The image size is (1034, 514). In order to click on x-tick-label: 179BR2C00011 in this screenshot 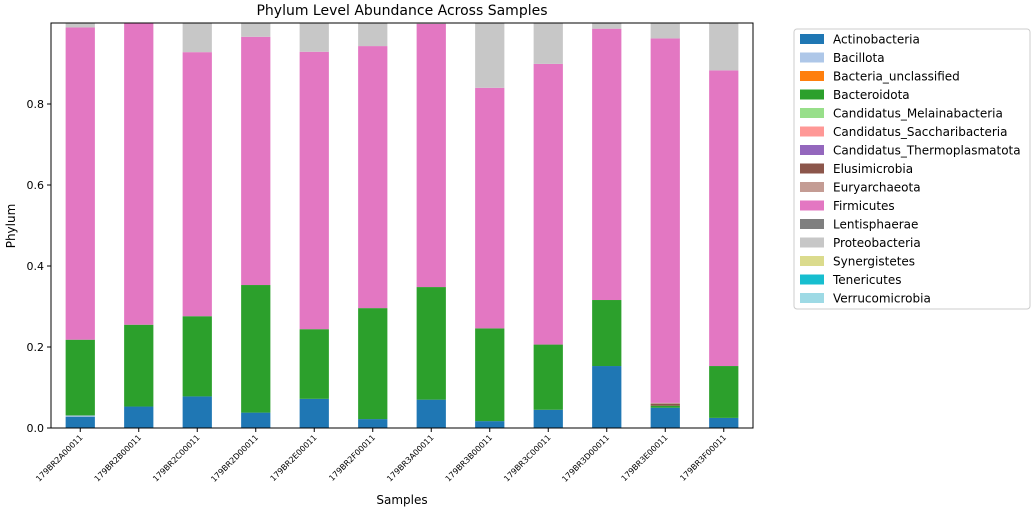, I will do `click(176, 458)`.